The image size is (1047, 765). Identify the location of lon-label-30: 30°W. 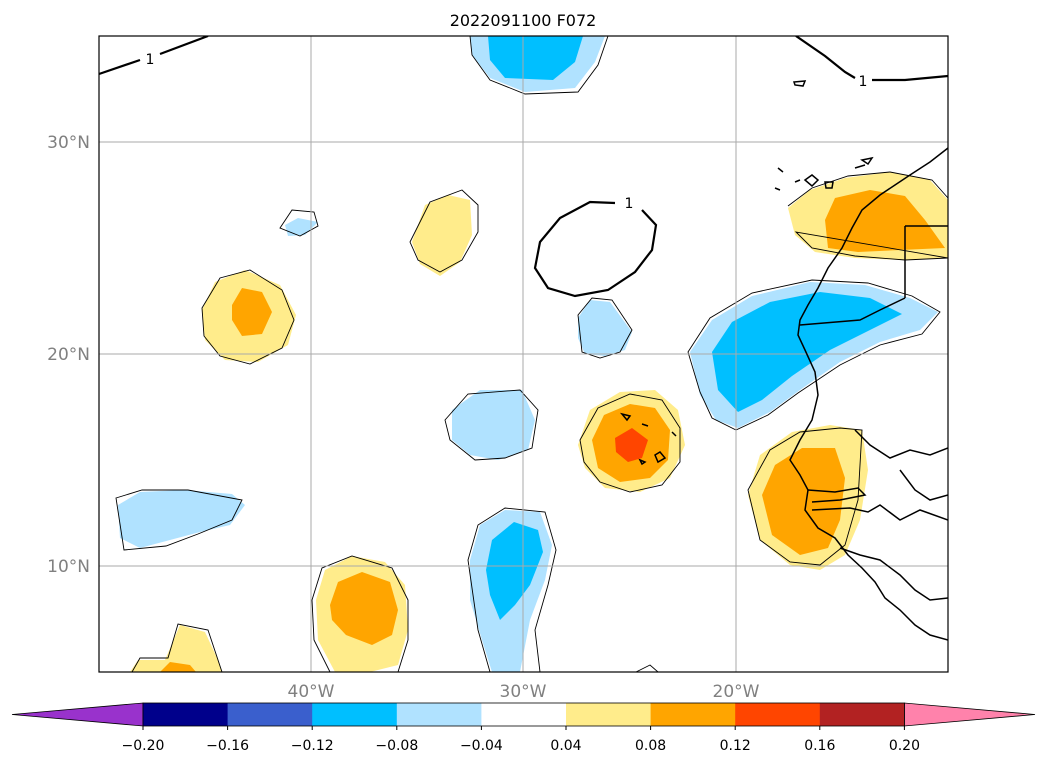
(523, 692).